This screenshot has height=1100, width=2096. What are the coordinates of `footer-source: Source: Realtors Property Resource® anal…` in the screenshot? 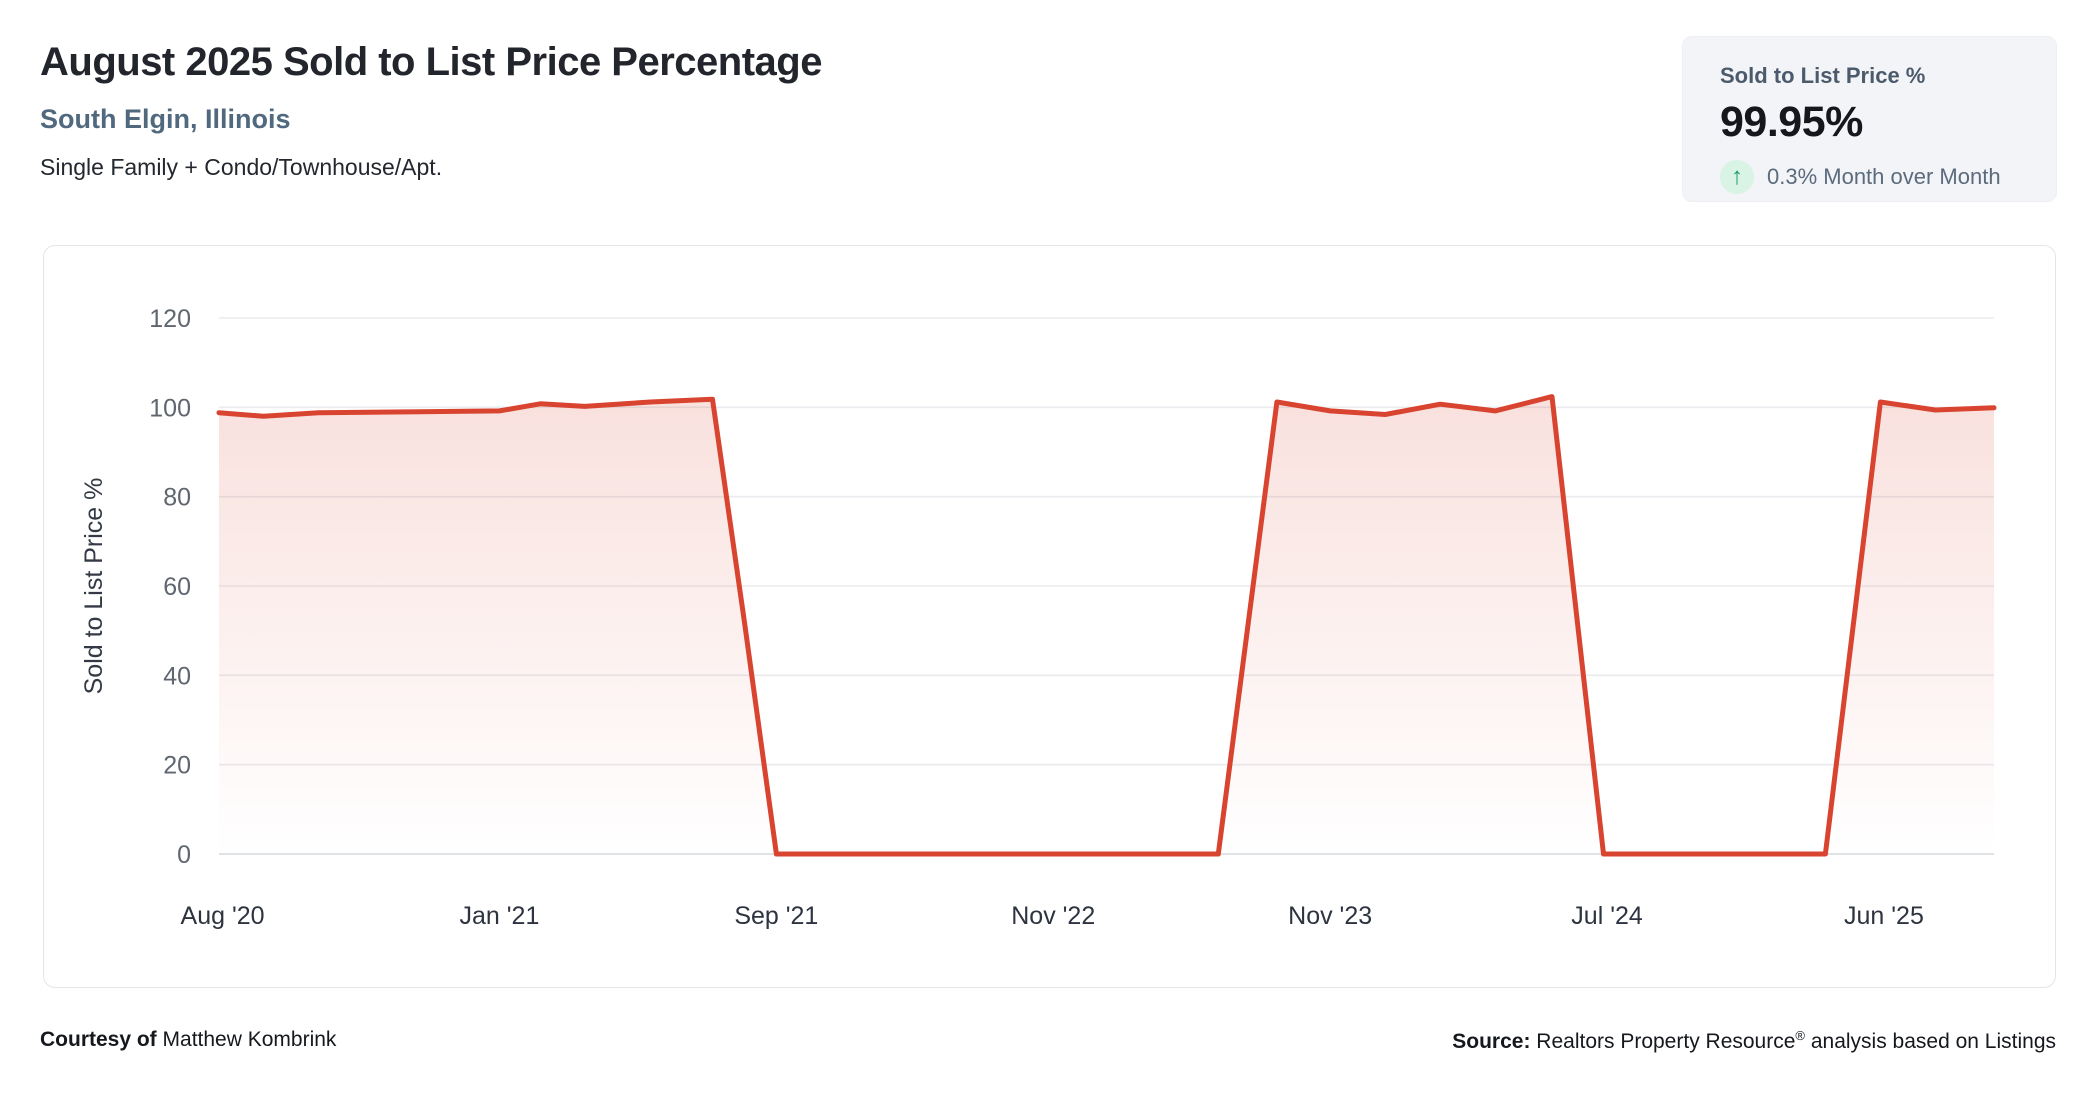 It's located at (1754, 1041).